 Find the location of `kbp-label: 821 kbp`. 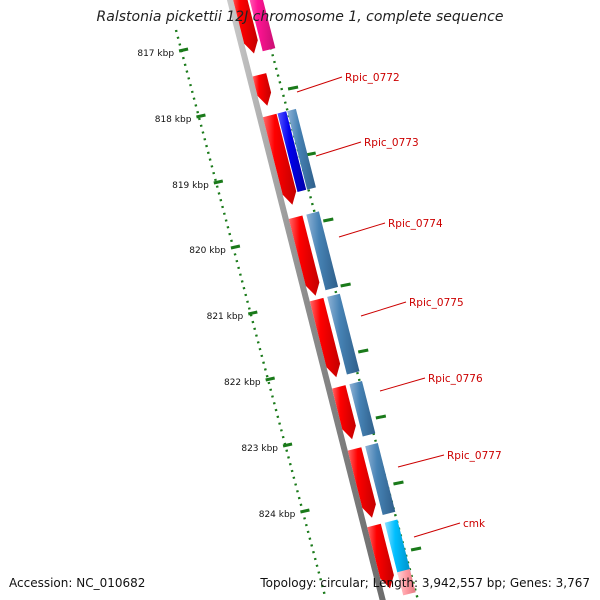

kbp-label: 821 kbp is located at coordinates (225, 317).